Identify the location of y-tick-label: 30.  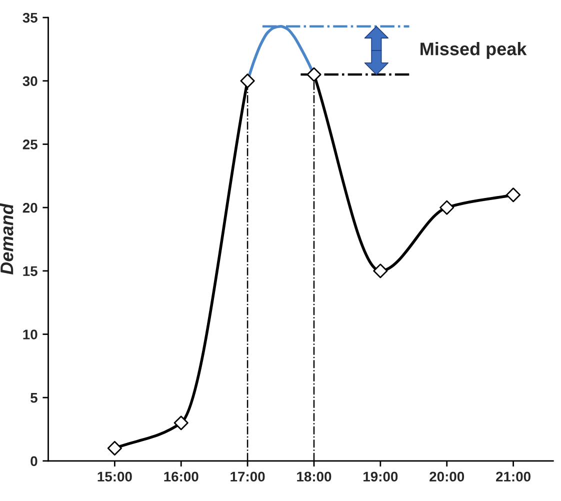
(30, 81).